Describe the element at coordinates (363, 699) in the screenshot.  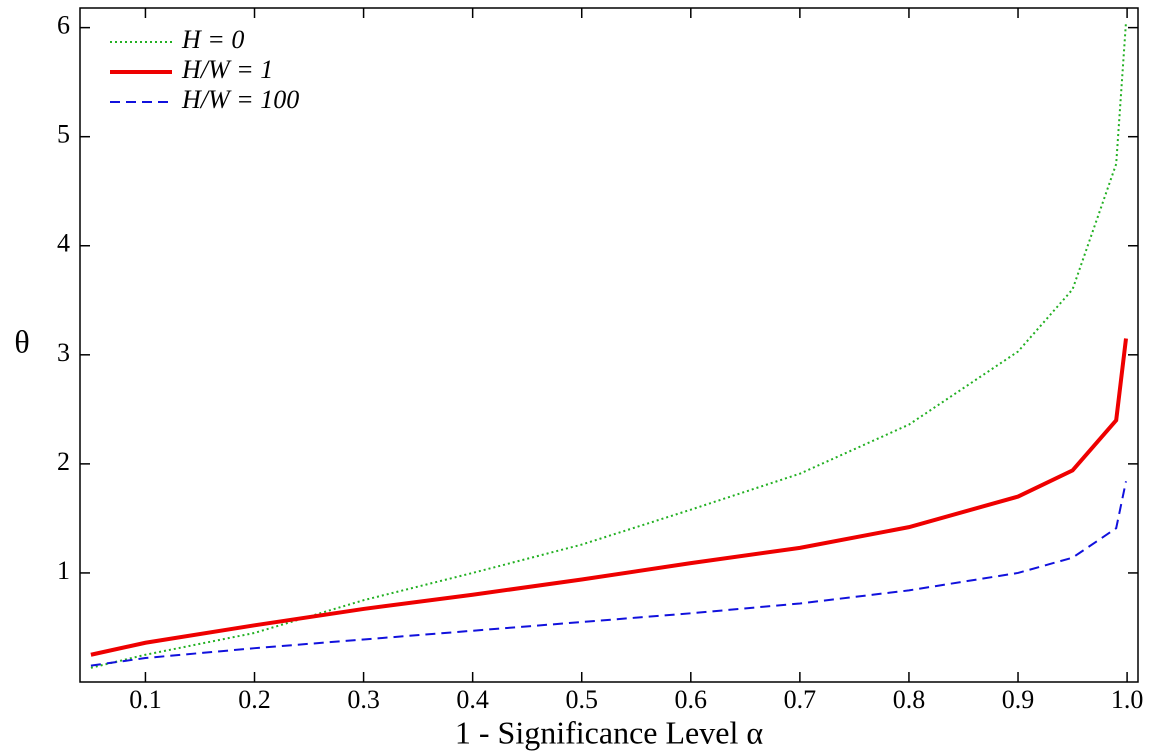
I see `x-tick-label: 0.3` at that location.